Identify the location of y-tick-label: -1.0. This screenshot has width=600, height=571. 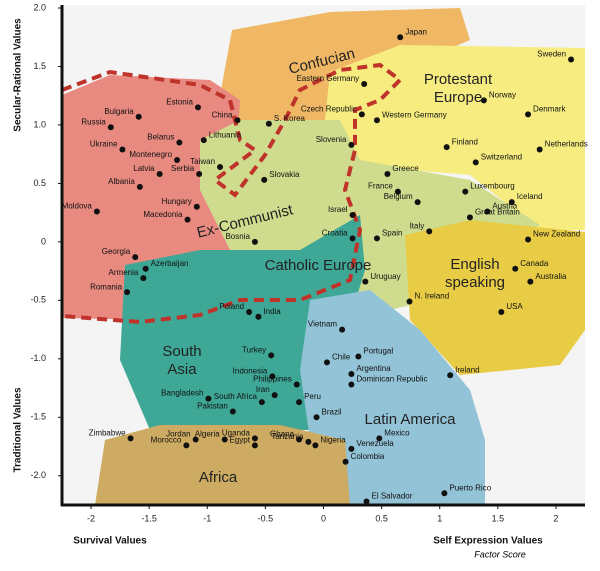
(38, 358).